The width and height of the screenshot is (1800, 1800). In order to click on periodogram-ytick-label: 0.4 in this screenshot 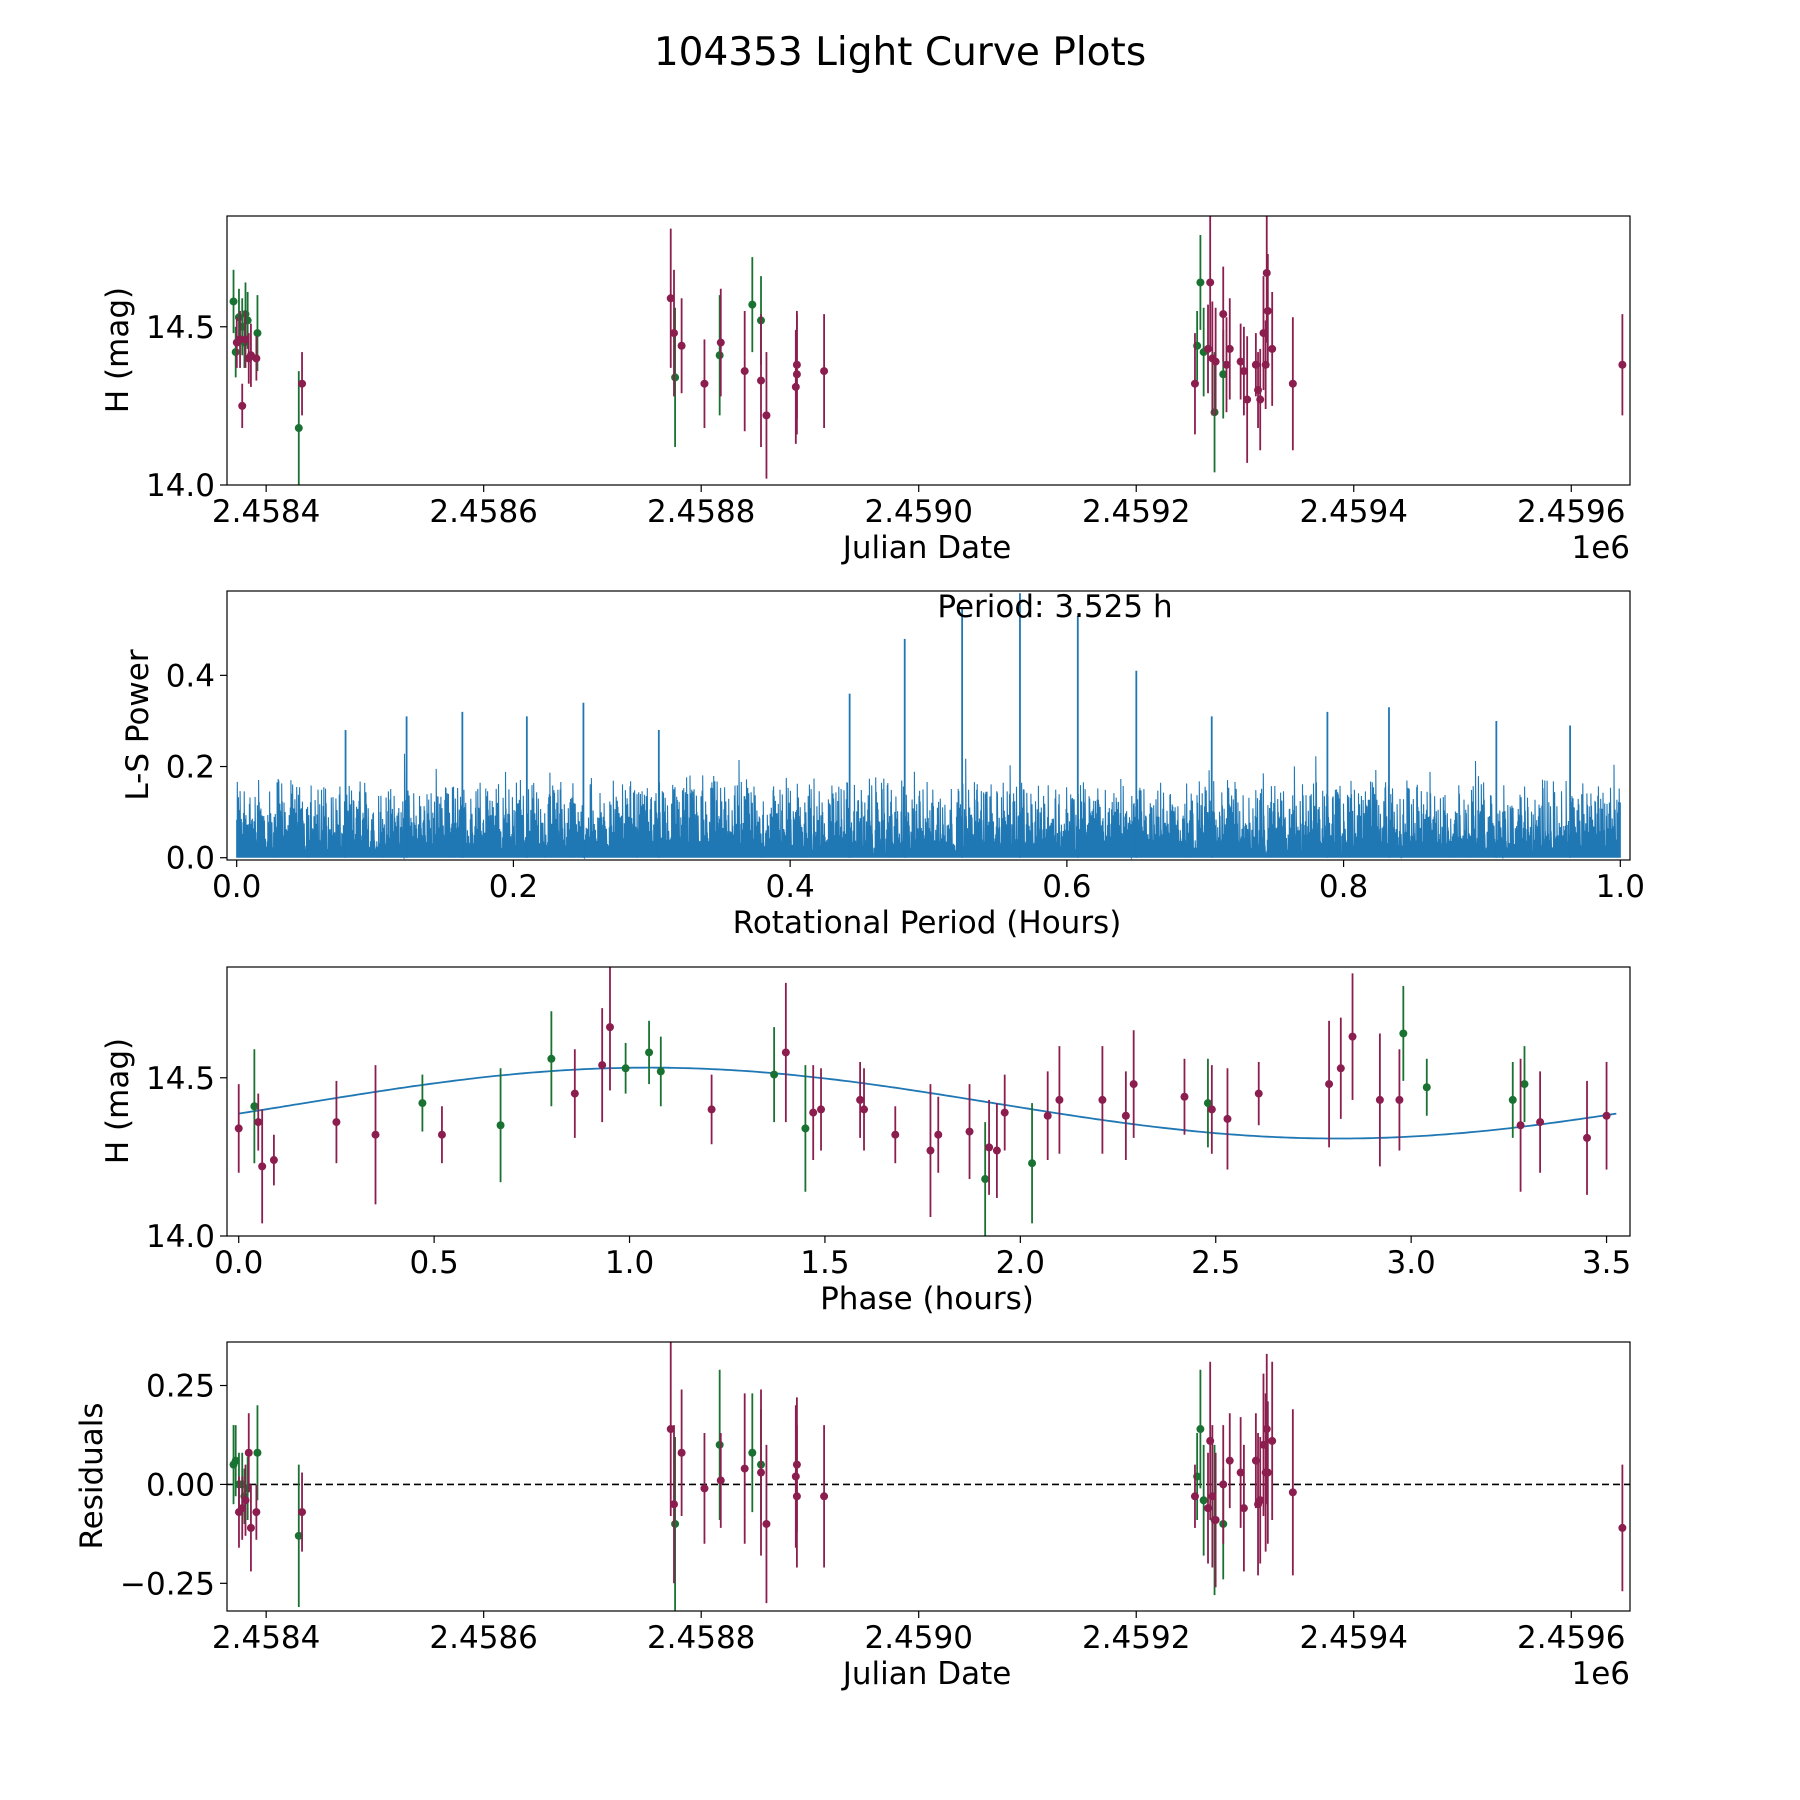, I will do `click(190, 676)`.